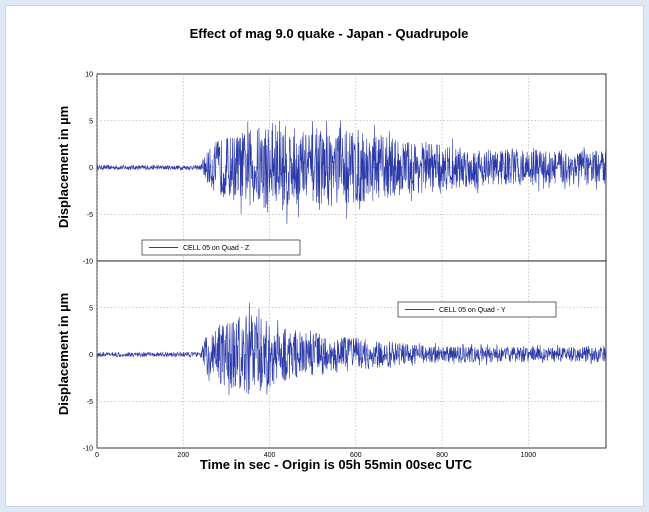 Image resolution: width=649 pixels, height=512 pixels. I want to click on x-tick-label: 200, so click(183, 455).